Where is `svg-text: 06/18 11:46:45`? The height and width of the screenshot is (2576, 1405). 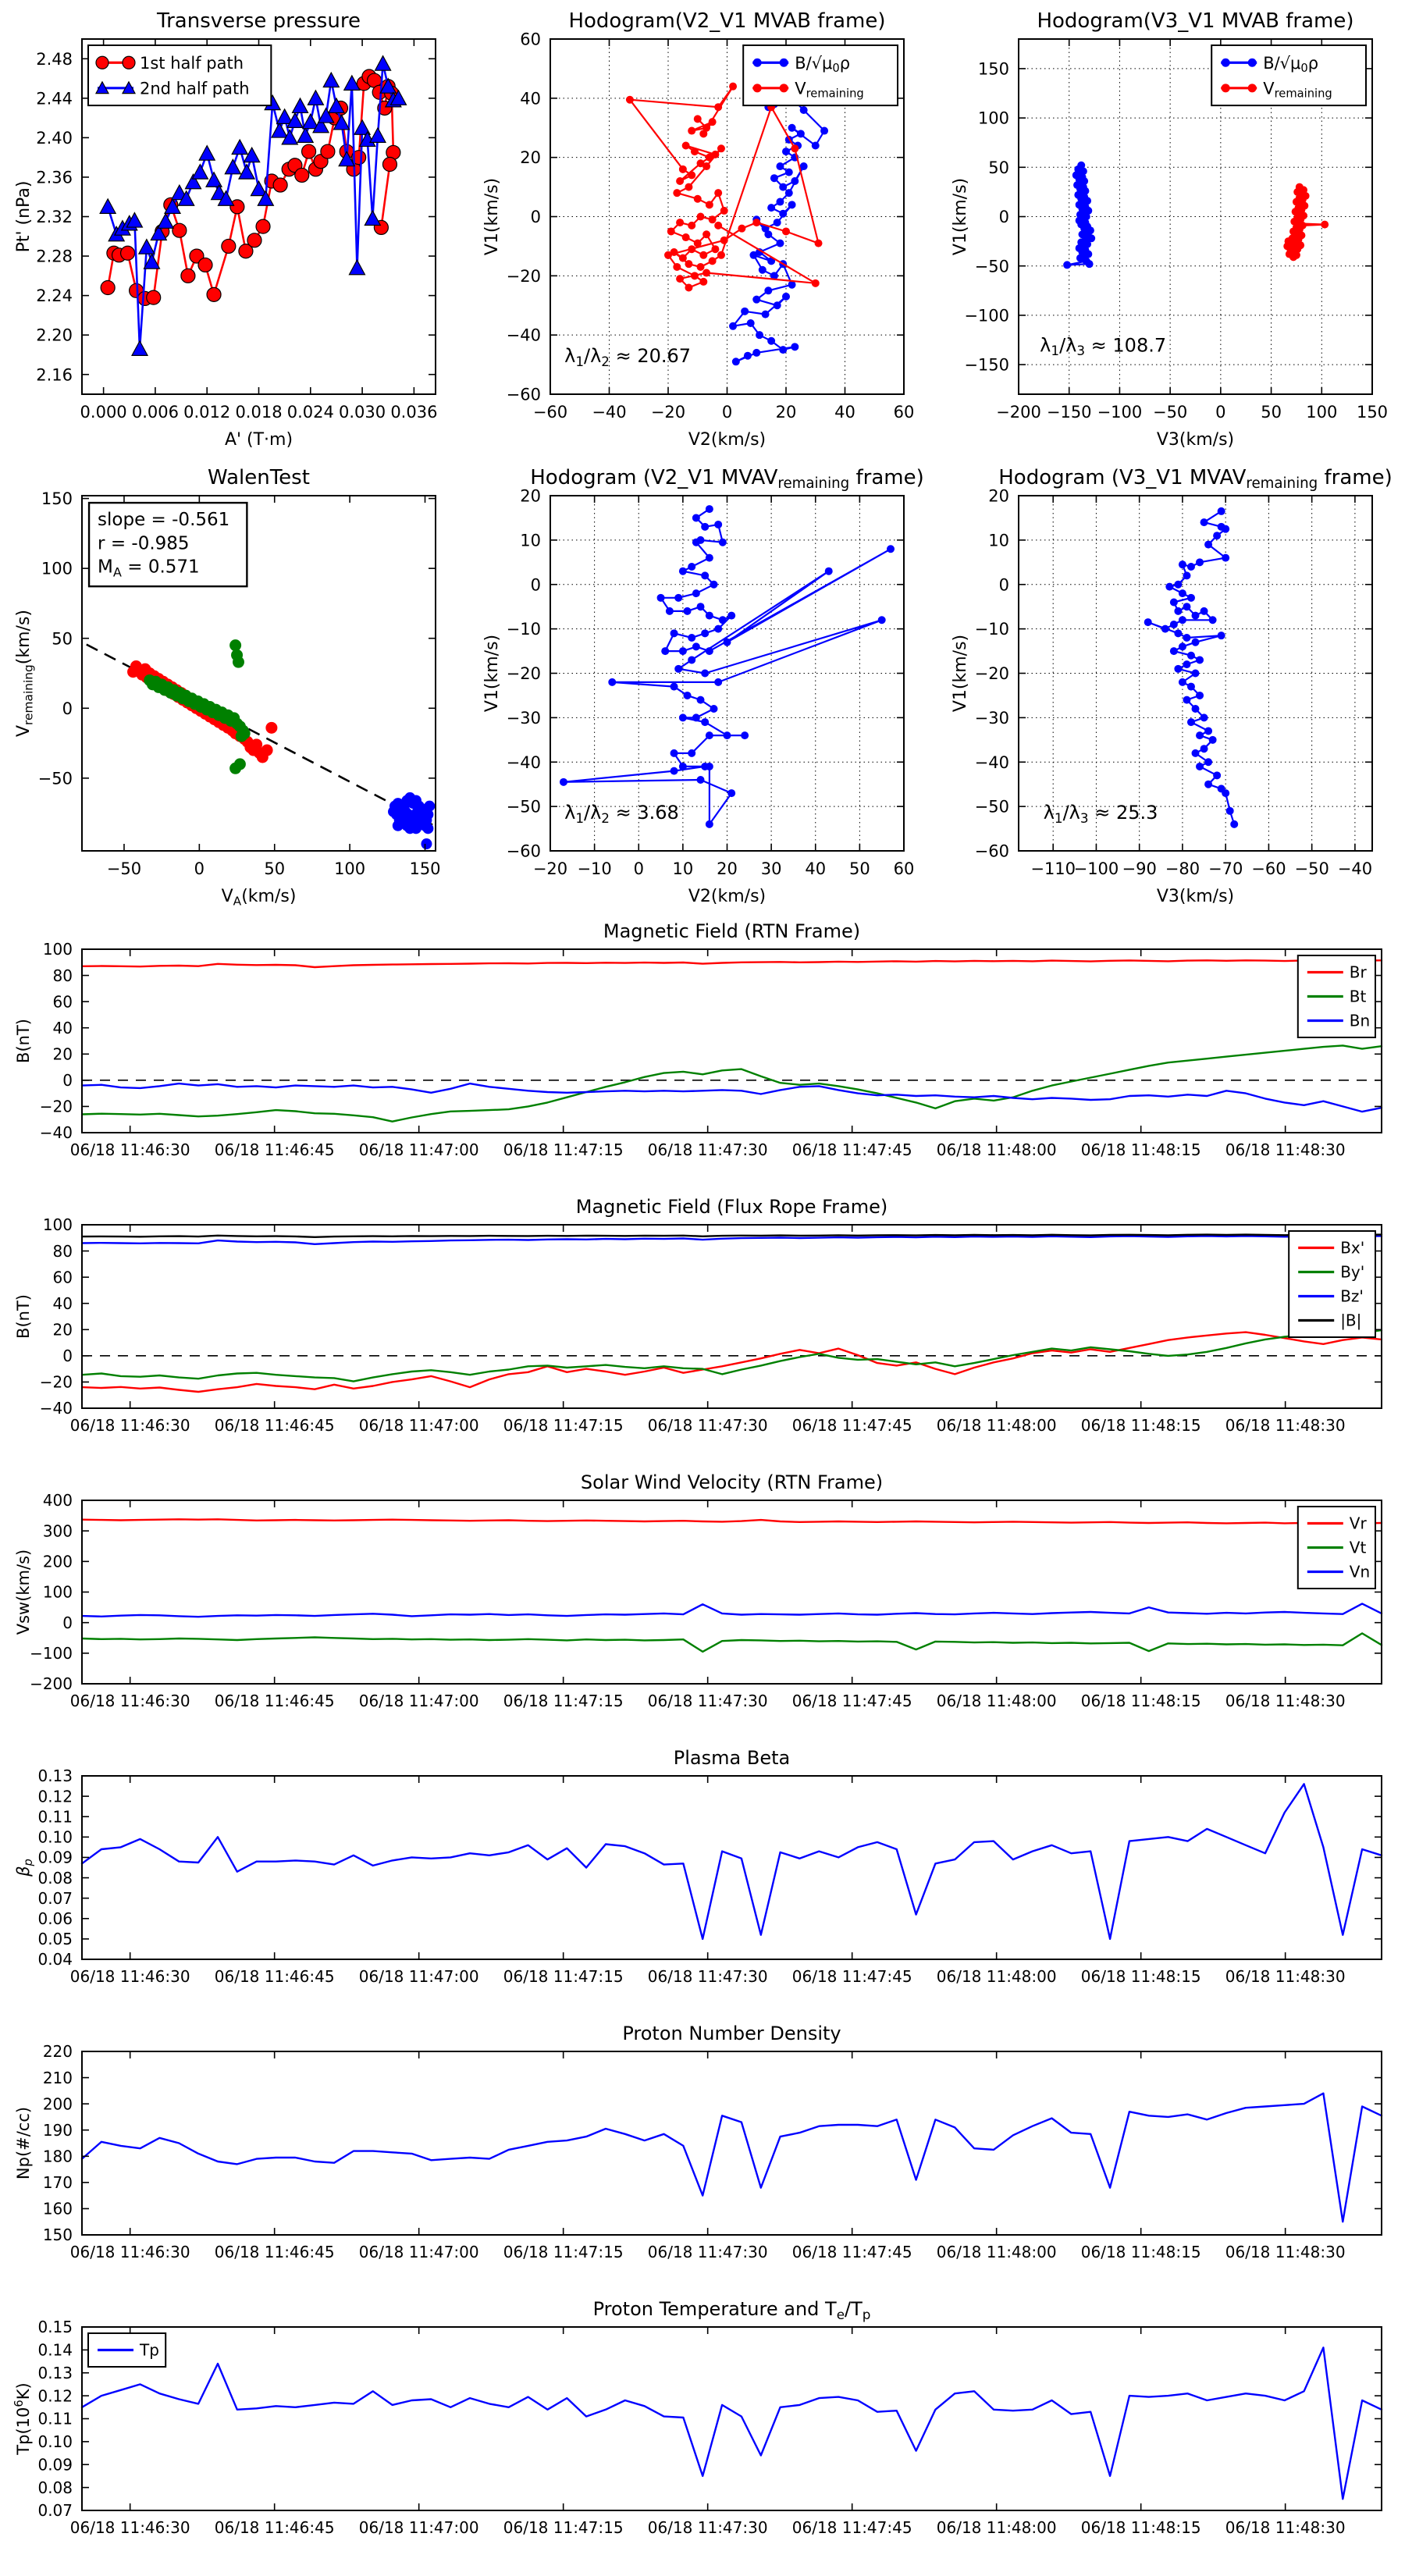
svg-text: 06/18 11:46:45 is located at coordinates (275, 1149).